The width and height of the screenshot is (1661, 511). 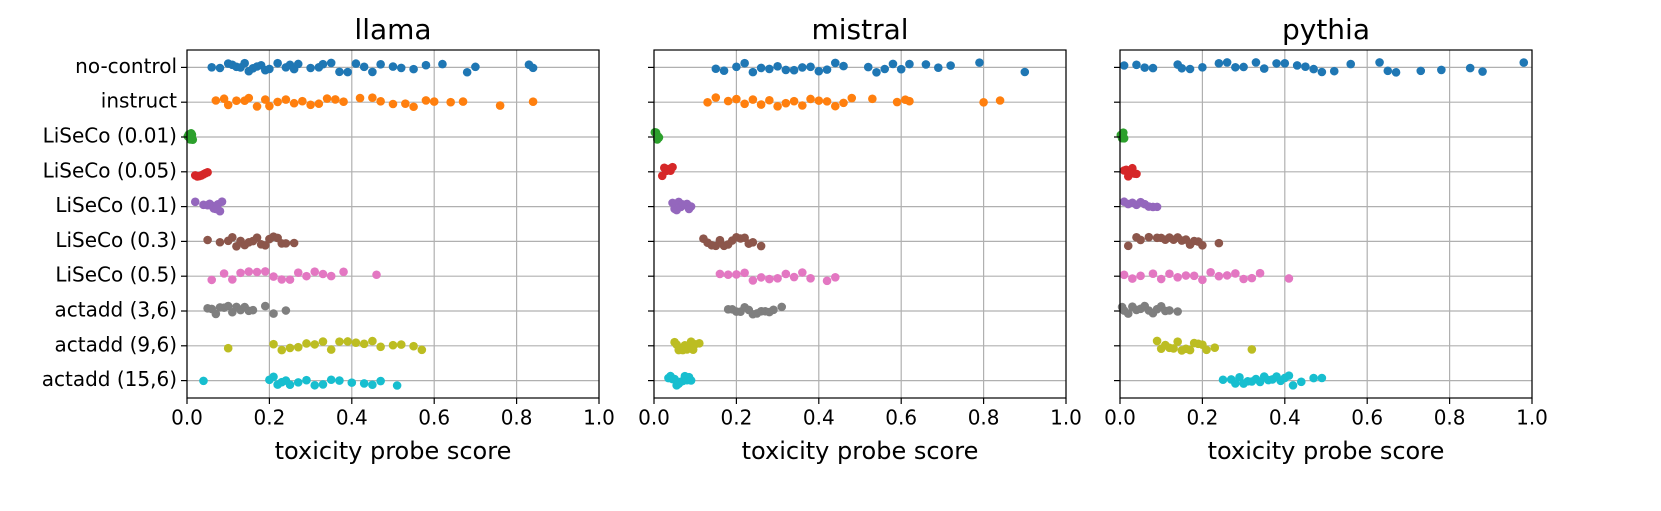 What do you see at coordinates (1066, 418) in the screenshot?
I see `x-tick-label: 1.0` at bounding box center [1066, 418].